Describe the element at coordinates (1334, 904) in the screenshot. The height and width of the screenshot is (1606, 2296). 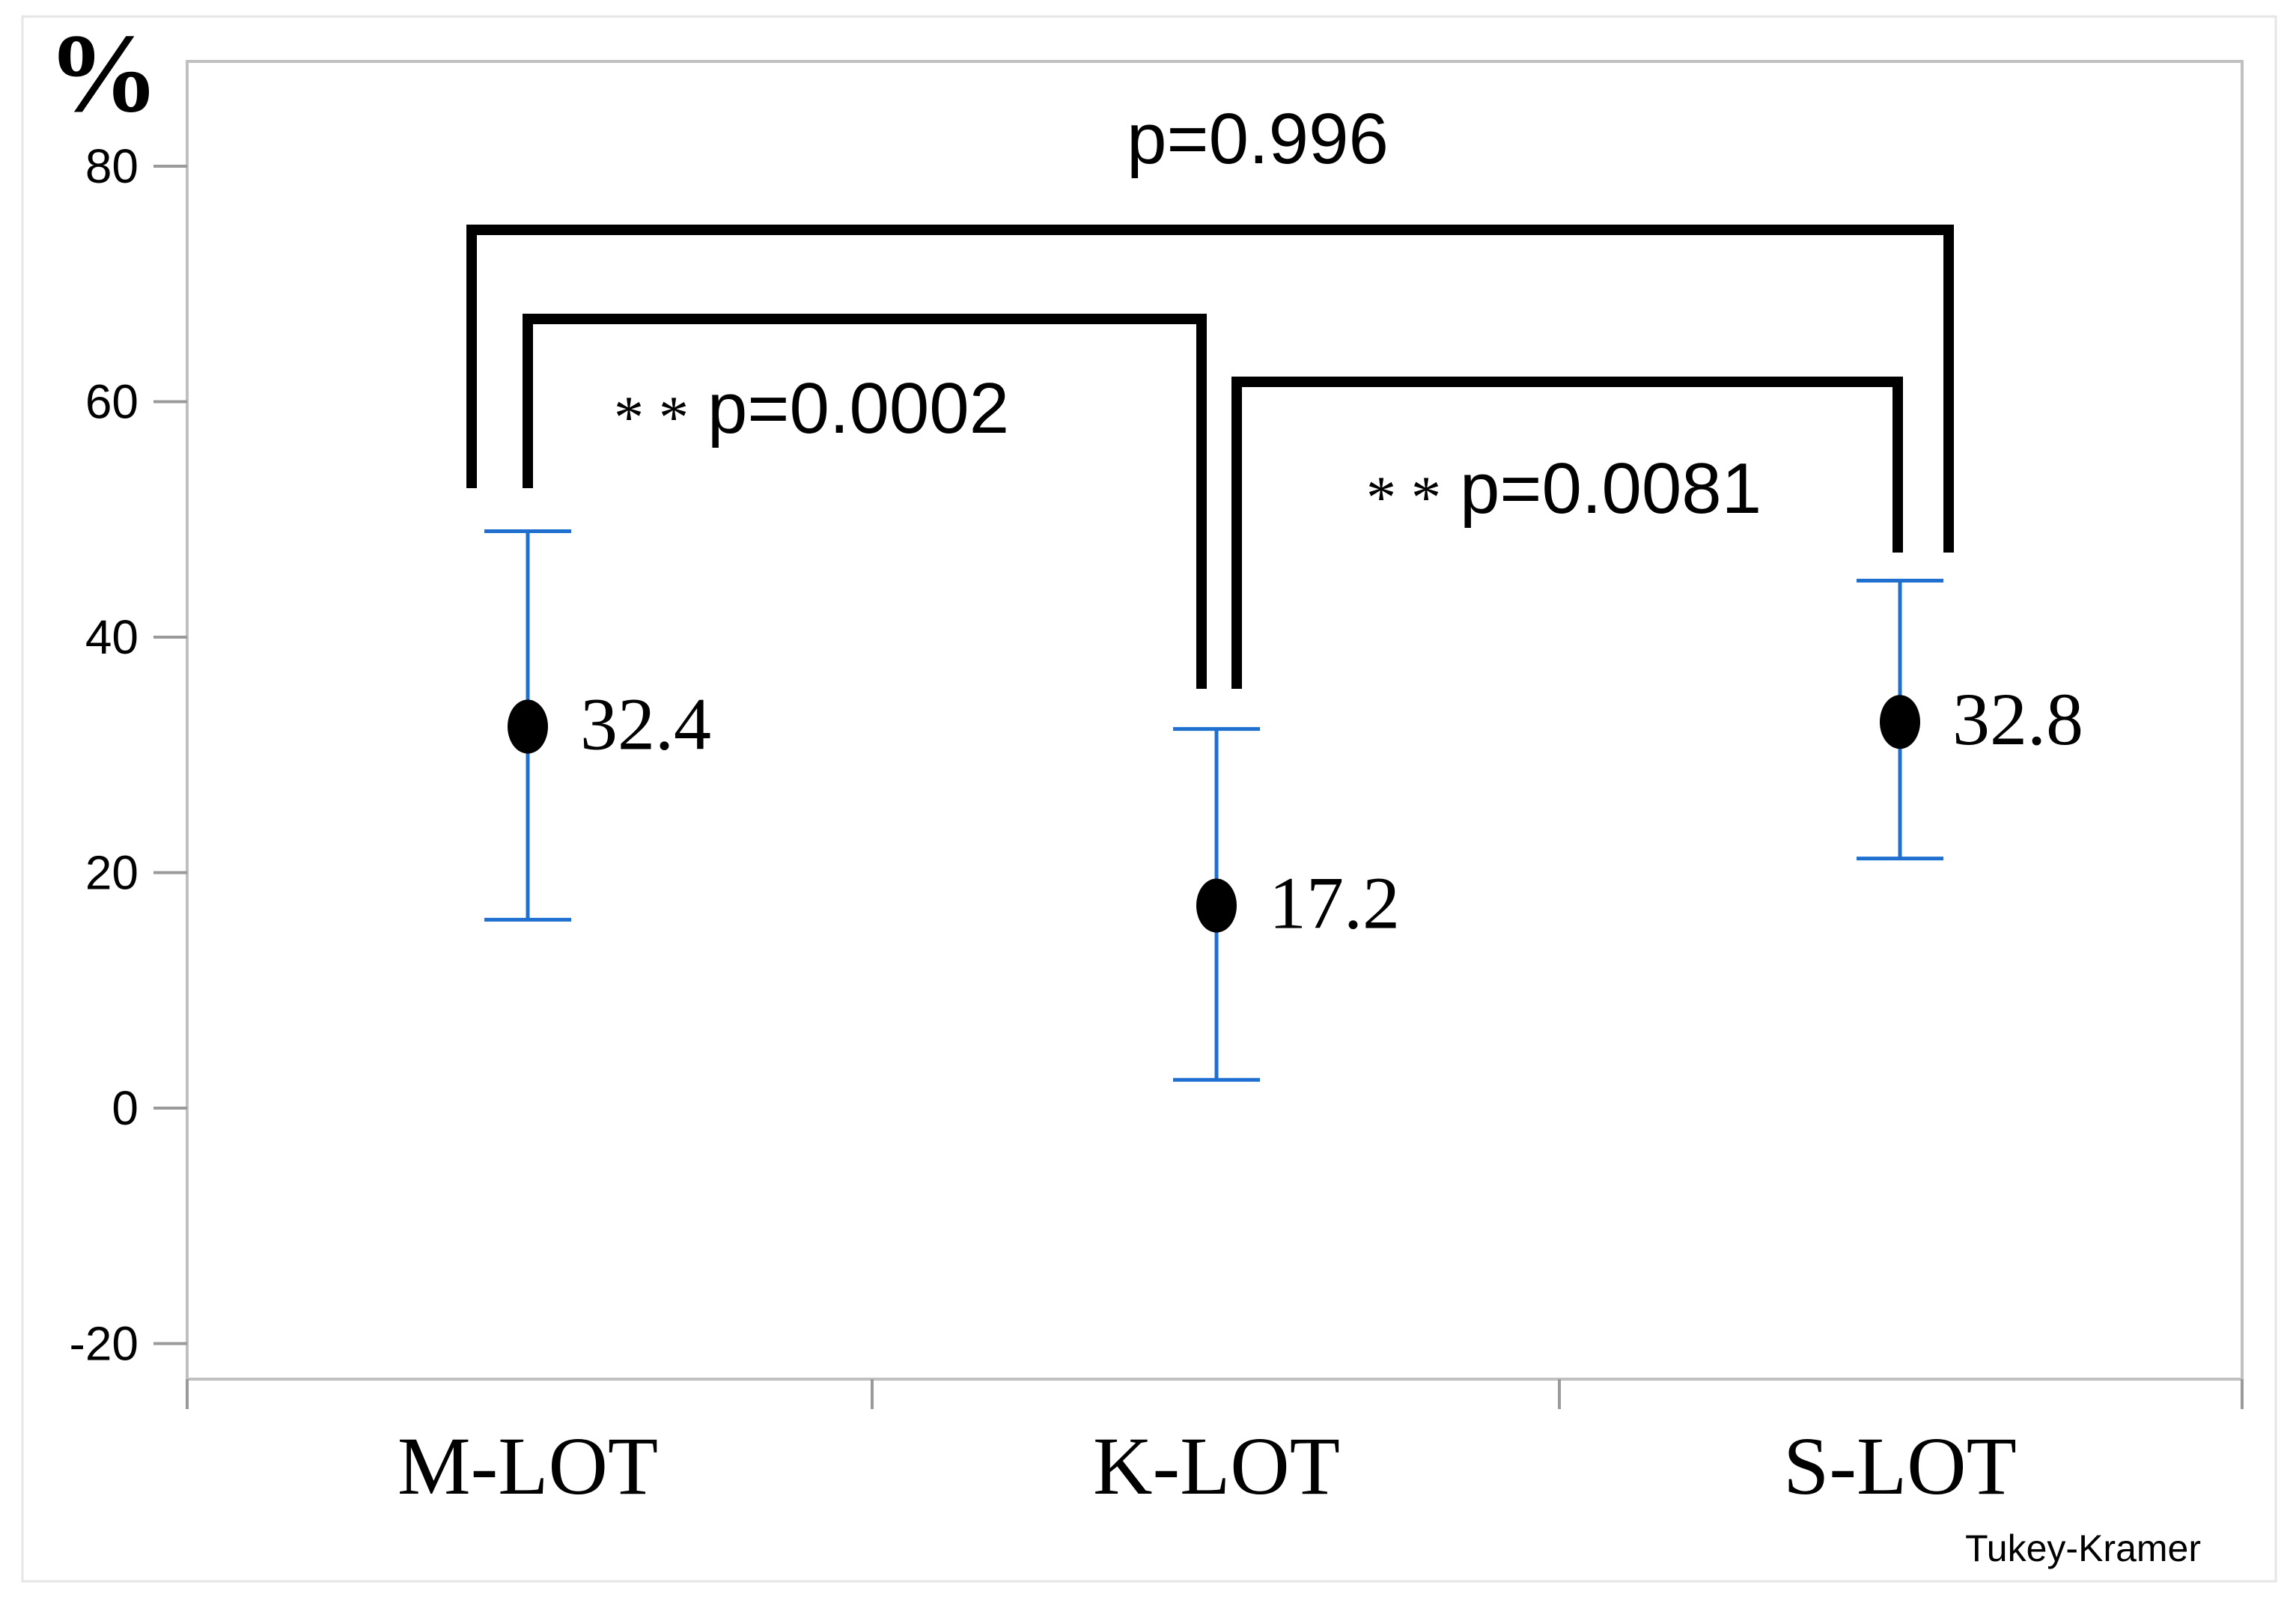
I see `mean-value-label: 17.2` at that location.